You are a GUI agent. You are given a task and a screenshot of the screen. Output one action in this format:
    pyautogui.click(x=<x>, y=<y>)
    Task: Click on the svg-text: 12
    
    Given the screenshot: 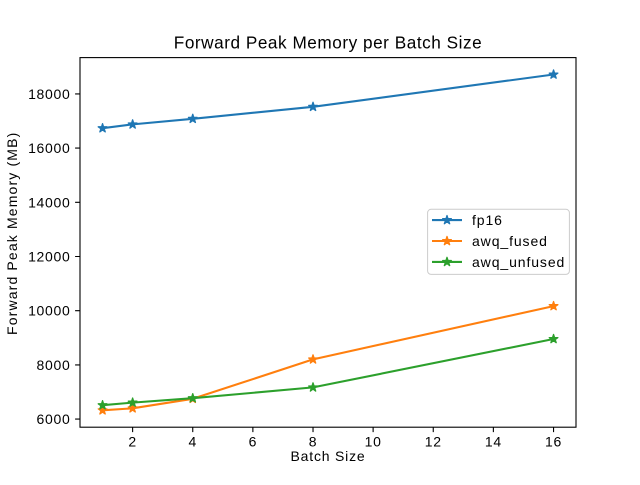 What is the action you would take?
    pyautogui.click(x=433, y=442)
    